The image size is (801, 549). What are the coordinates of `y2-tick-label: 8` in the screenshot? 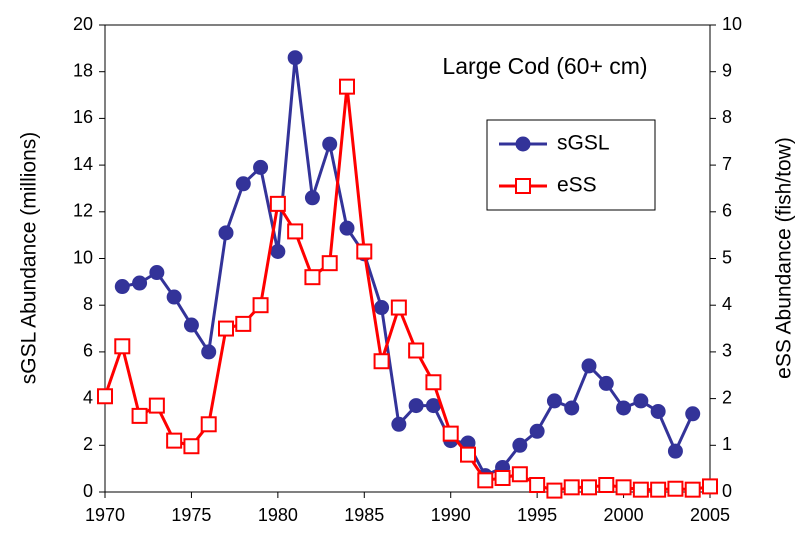 It's located at (727, 117).